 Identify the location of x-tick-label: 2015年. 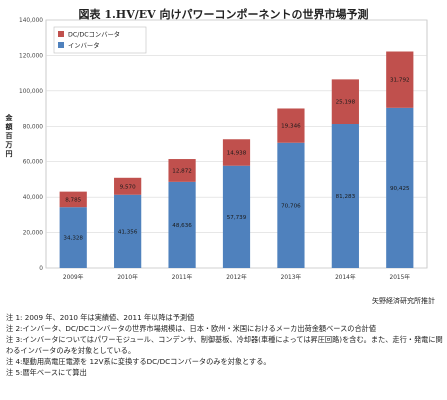
(400, 277).